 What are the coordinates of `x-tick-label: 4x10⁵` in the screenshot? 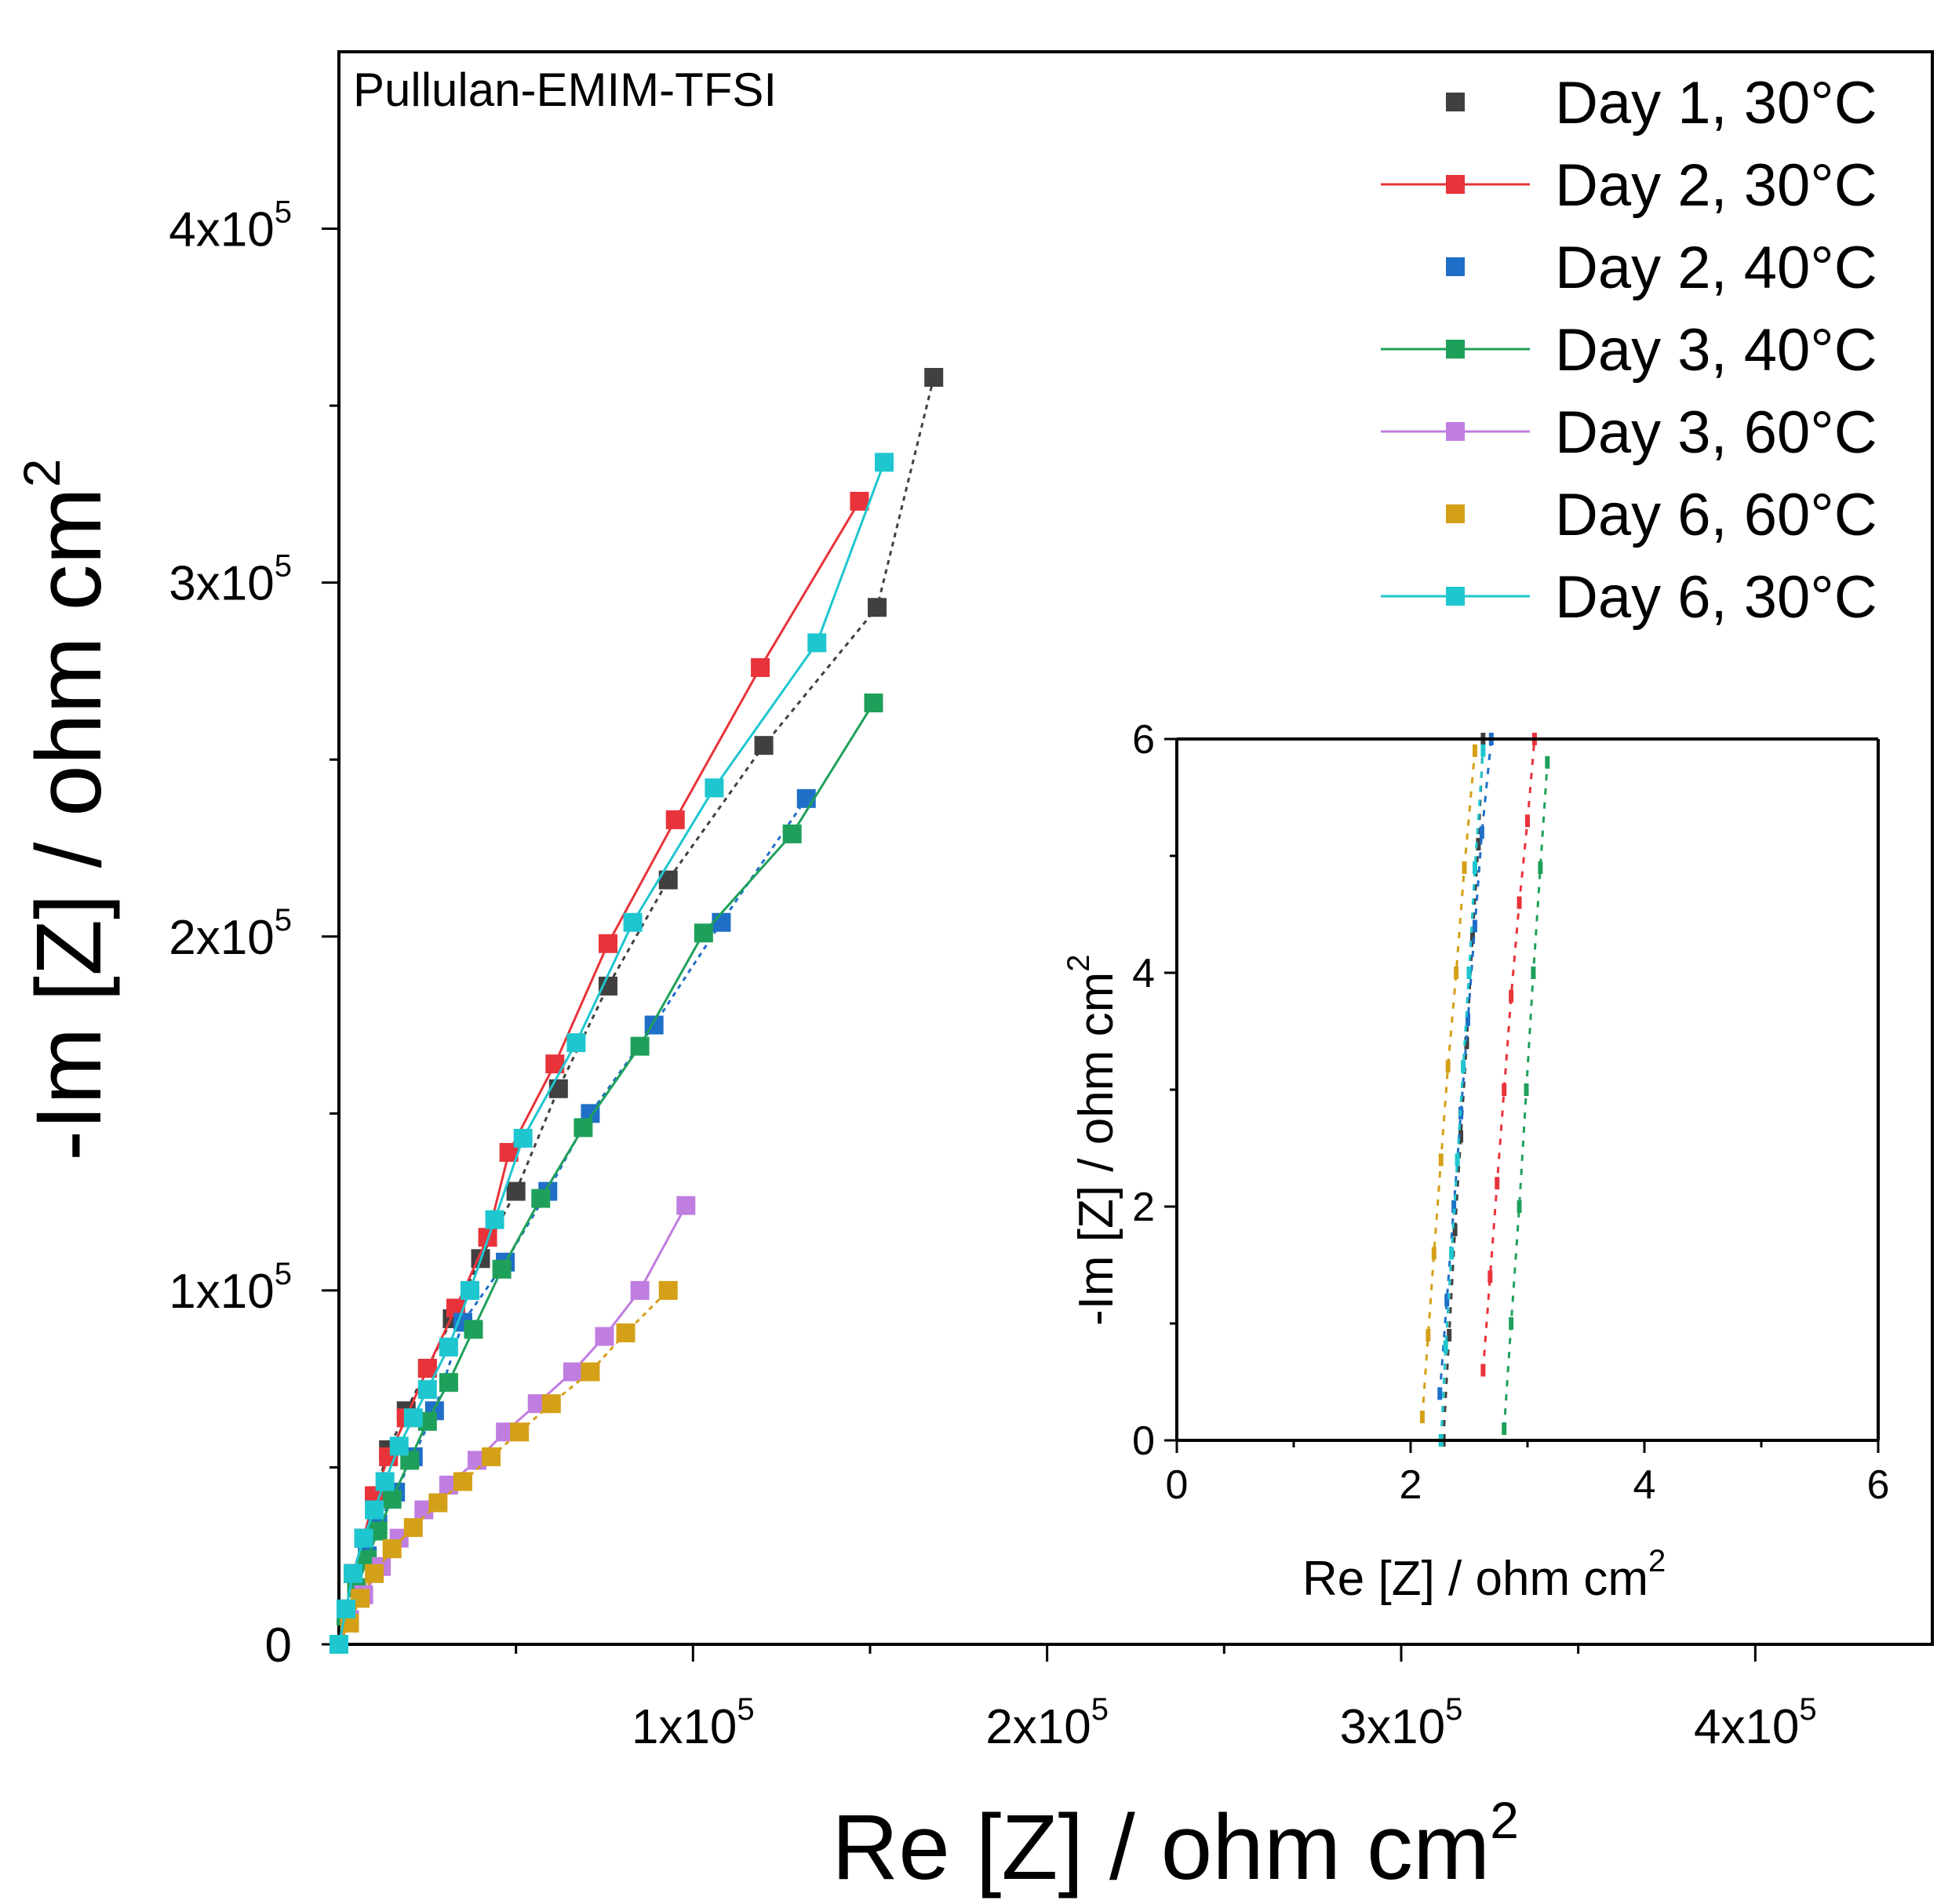 It's located at (1755, 1723).